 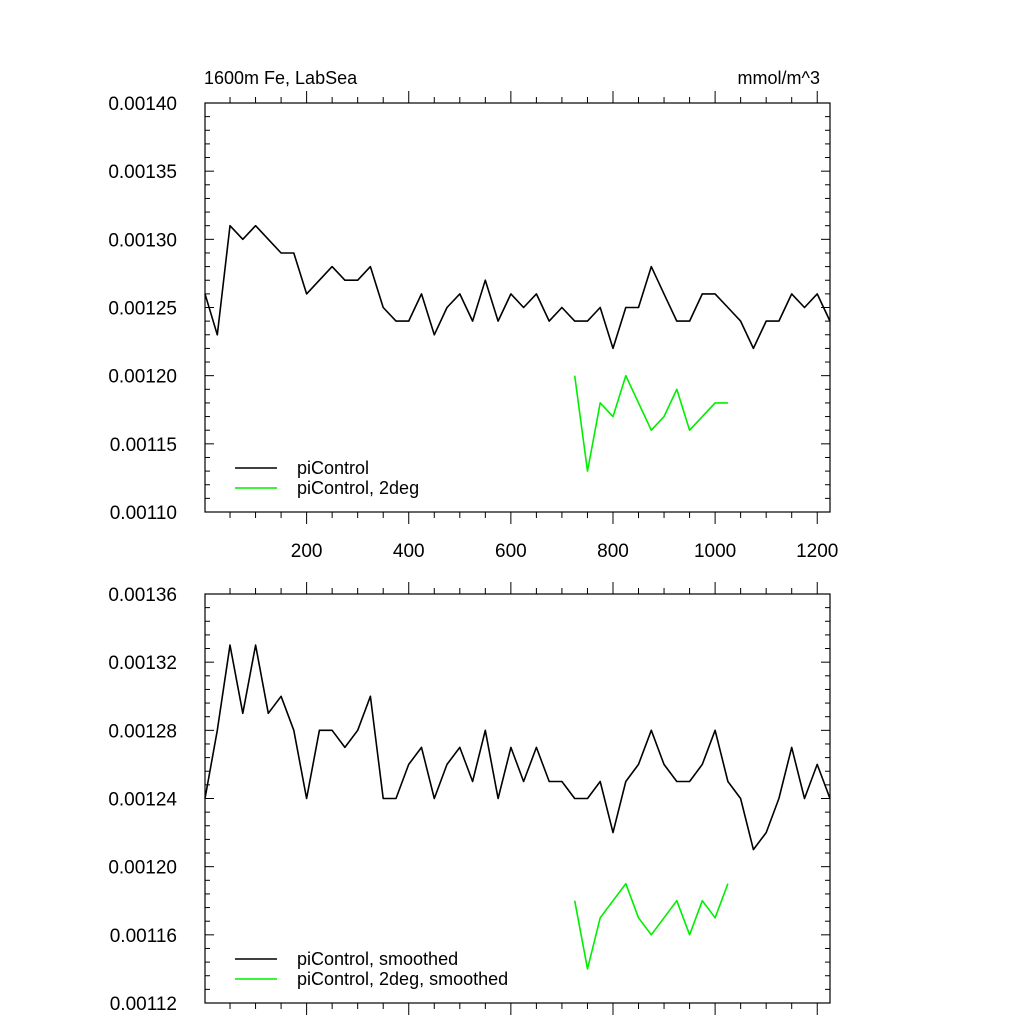 I want to click on units-label: mmol/m^3, so click(x=779, y=78).